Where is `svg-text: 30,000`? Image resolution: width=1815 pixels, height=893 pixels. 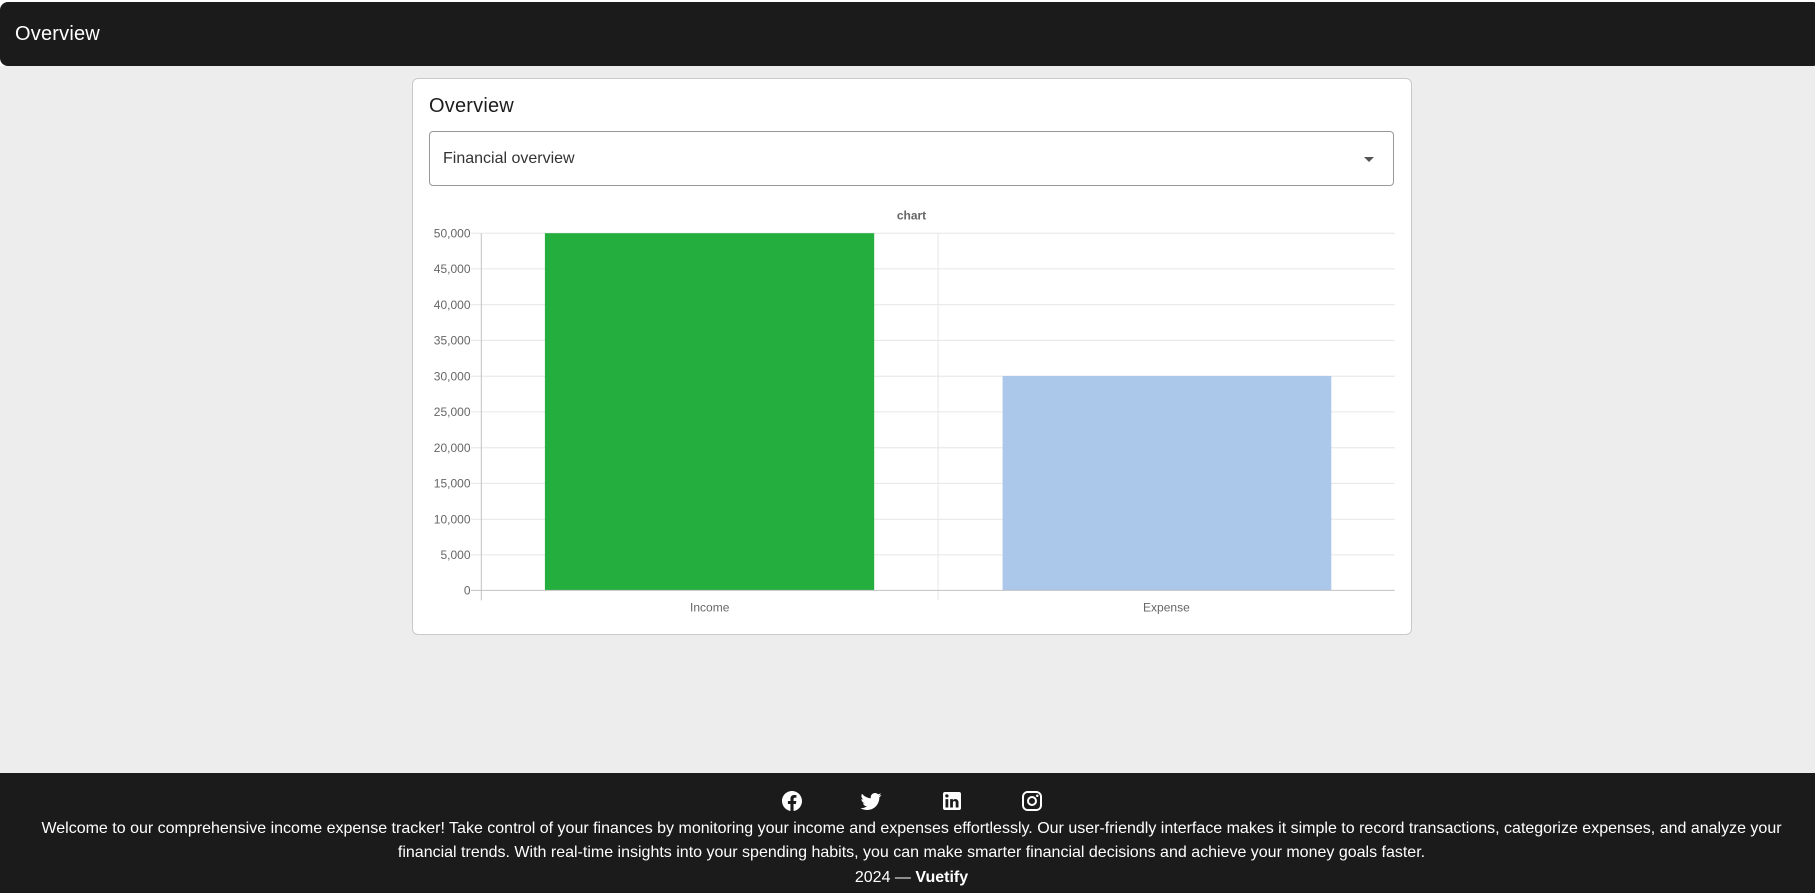 svg-text: 30,000 is located at coordinates (452, 376).